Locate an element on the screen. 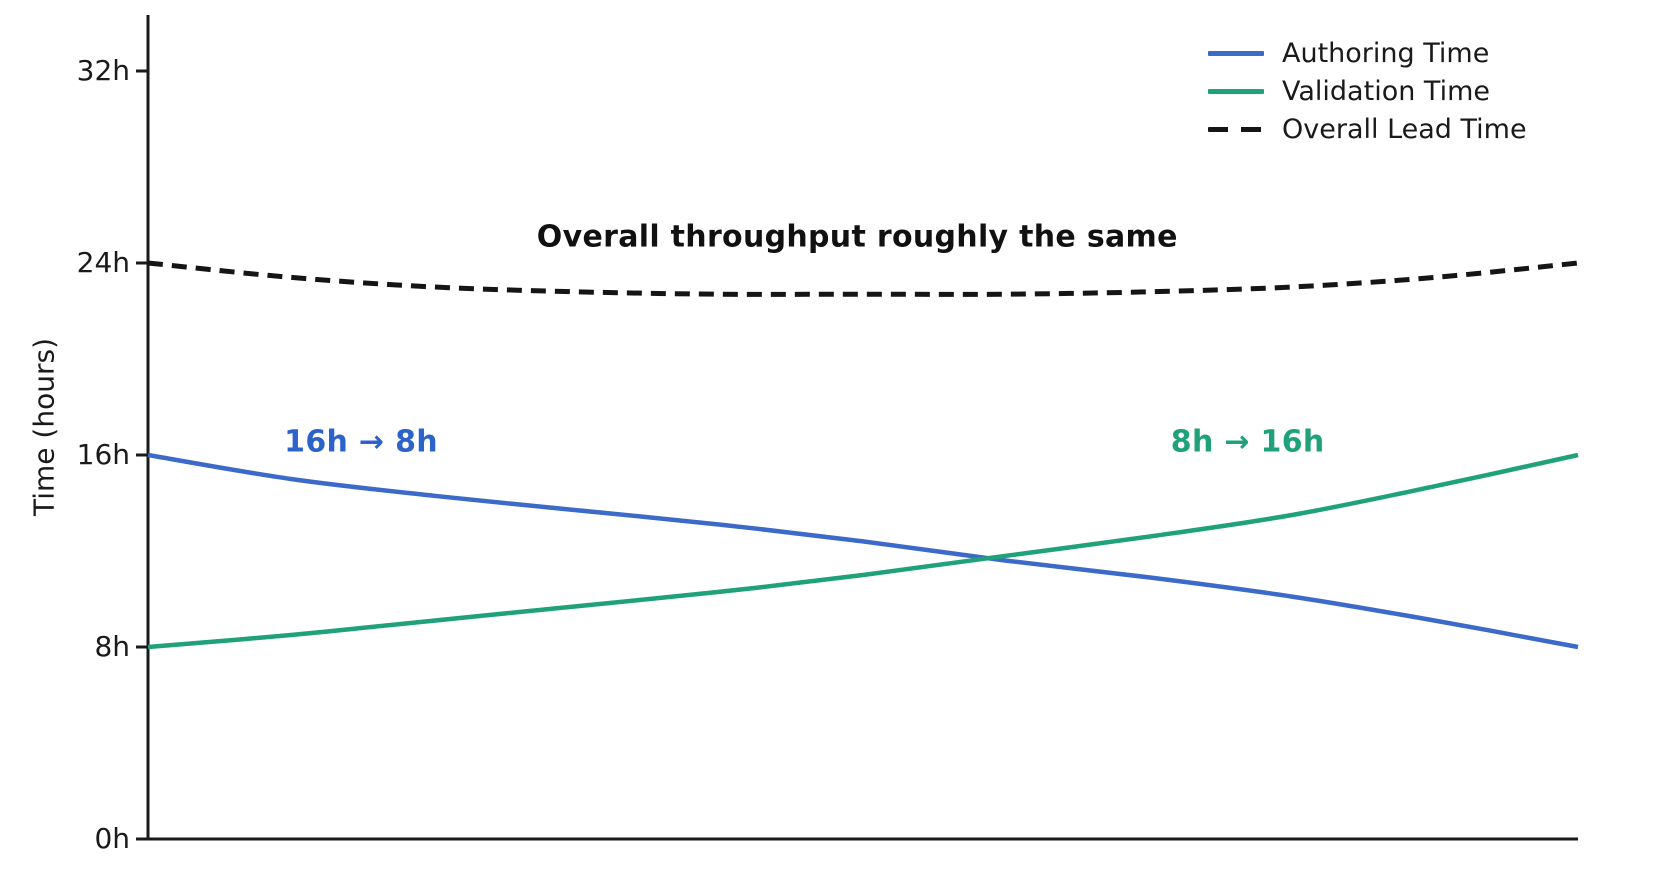 The height and width of the screenshot is (874, 1668). series-line-overall-lead-time is located at coordinates (863, 278).